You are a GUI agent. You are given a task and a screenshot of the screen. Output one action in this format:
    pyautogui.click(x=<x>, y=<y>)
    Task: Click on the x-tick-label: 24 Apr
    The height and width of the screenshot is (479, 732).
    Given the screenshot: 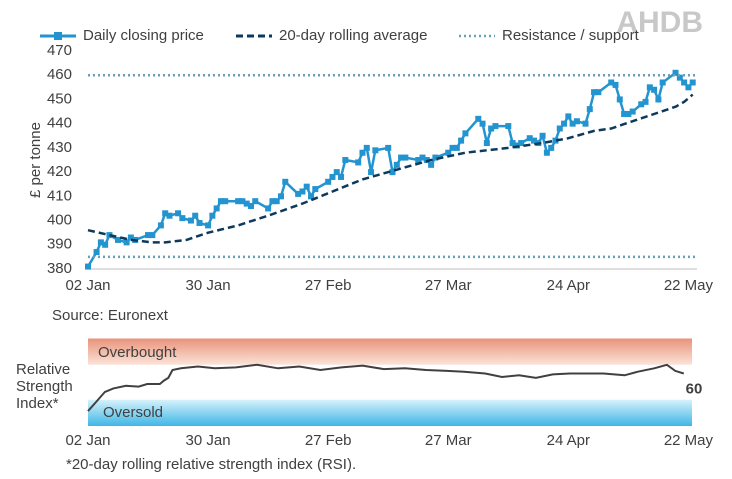 What is the action you would take?
    pyautogui.click(x=568, y=285)
    